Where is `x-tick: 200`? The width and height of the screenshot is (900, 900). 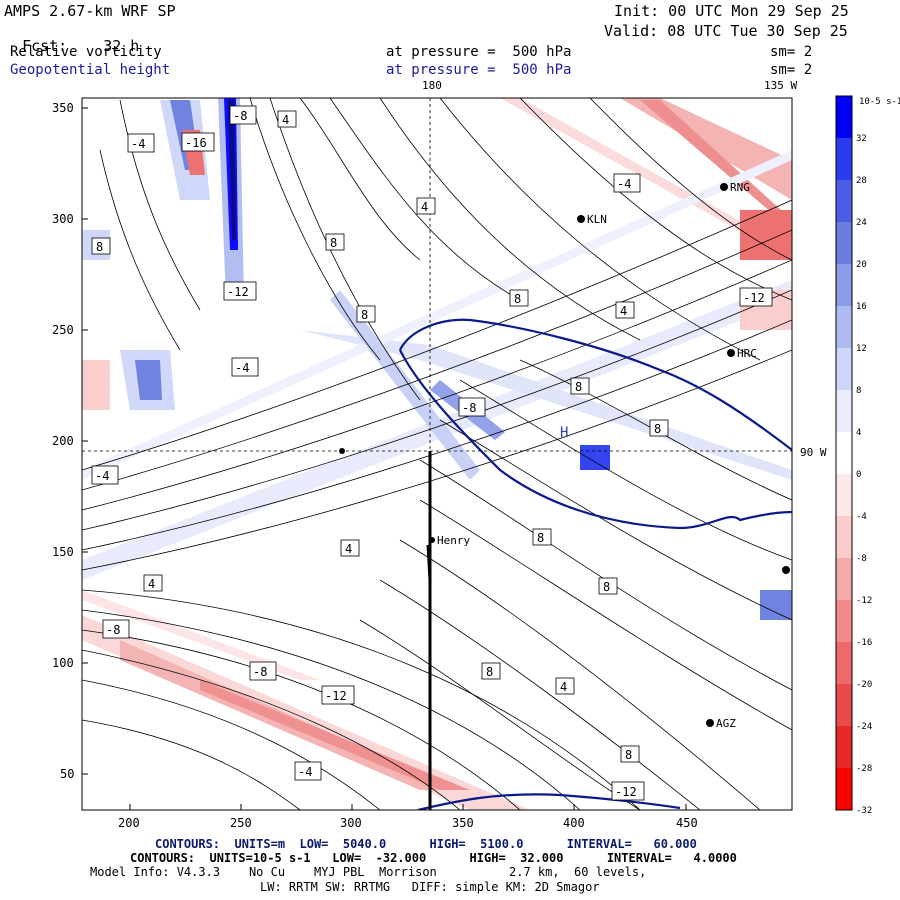 x-tick: 200 is located at coordinates (129, 823).